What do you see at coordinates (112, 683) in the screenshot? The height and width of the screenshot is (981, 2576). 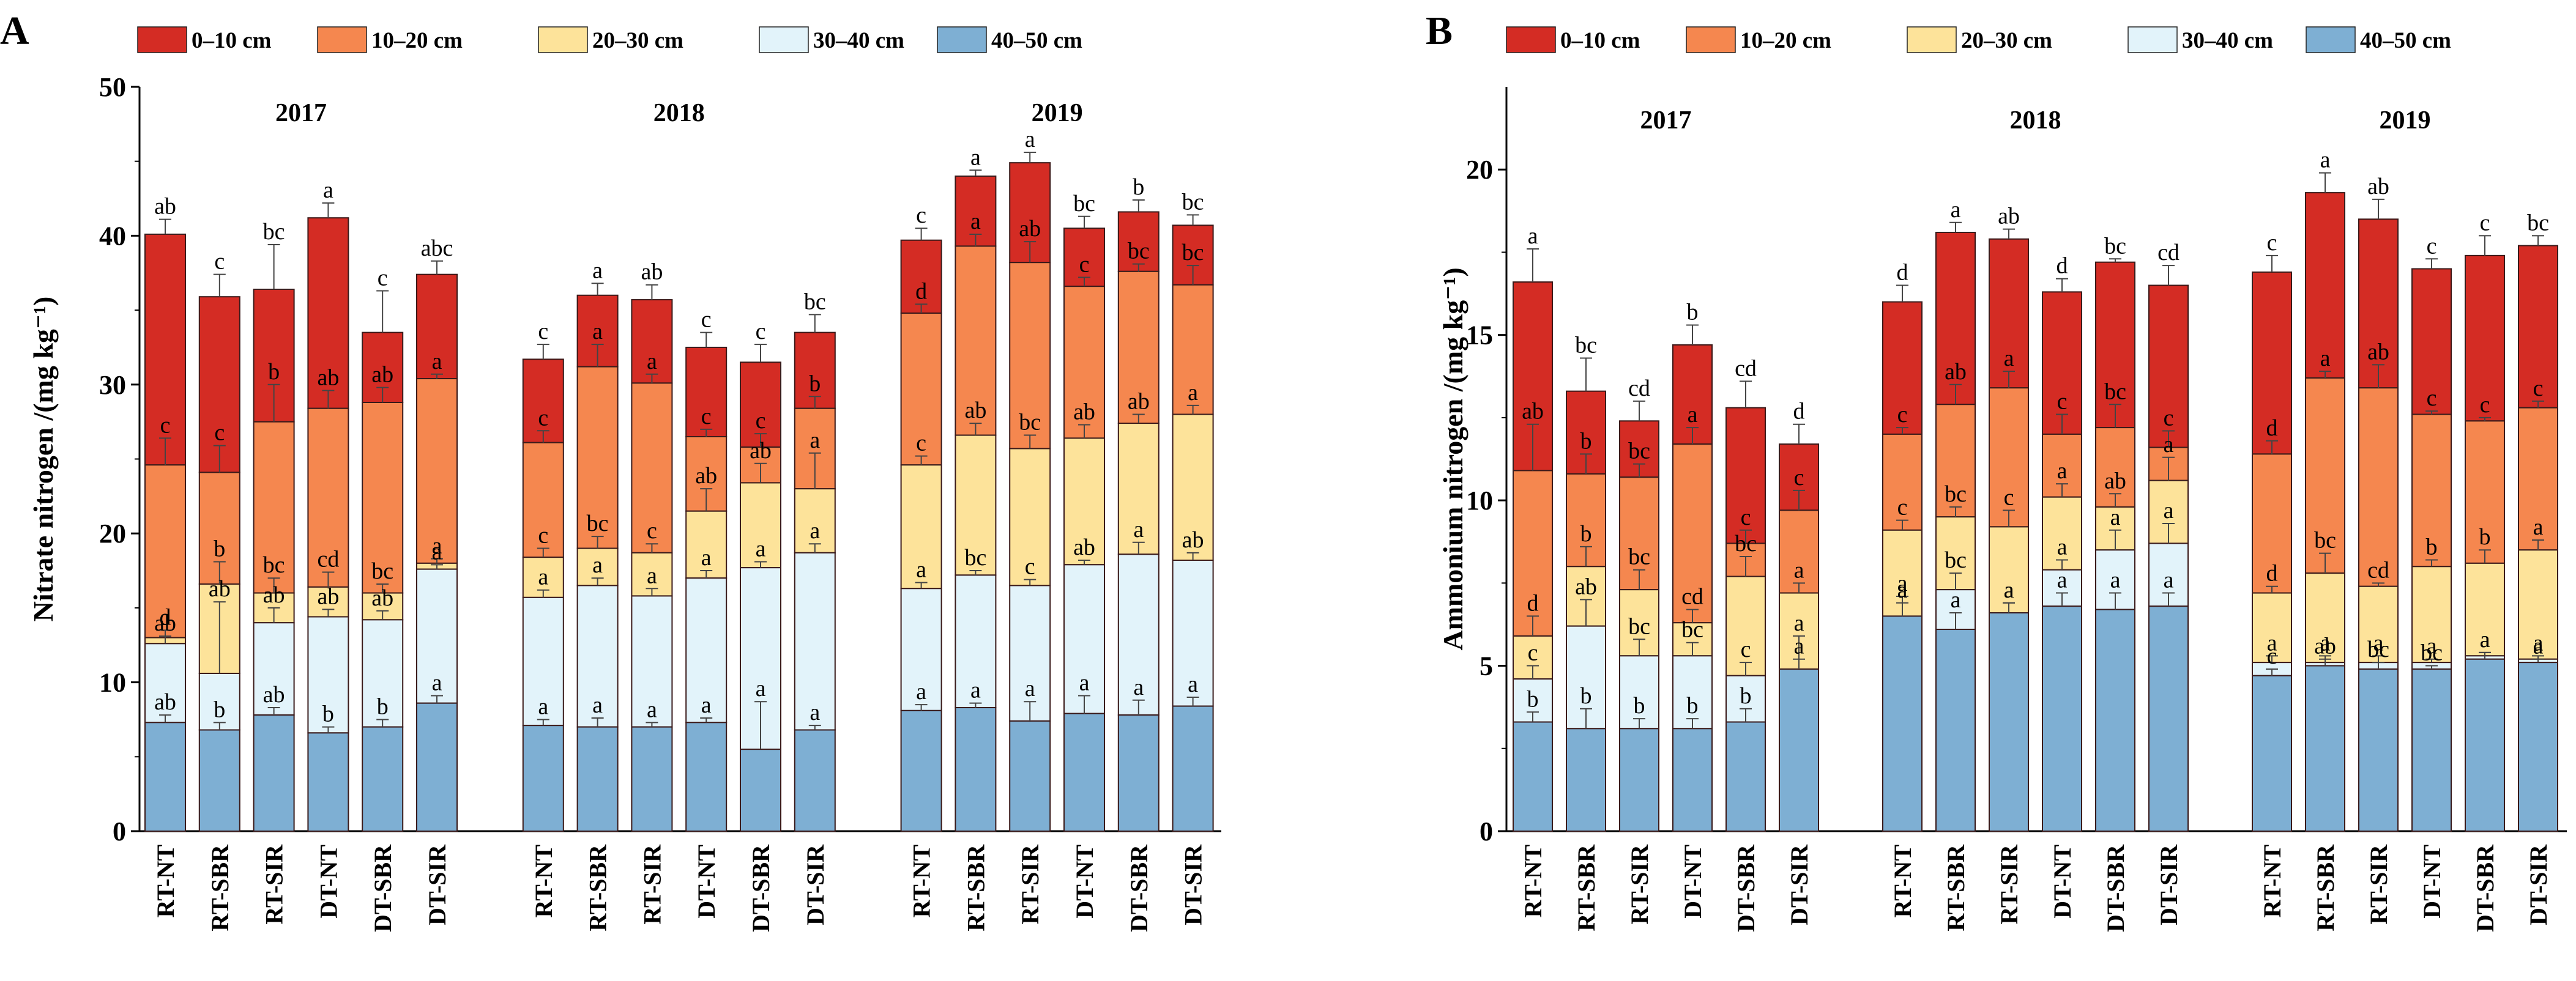 I see `y-tick-label: 10` at bounding box center [112, 683].